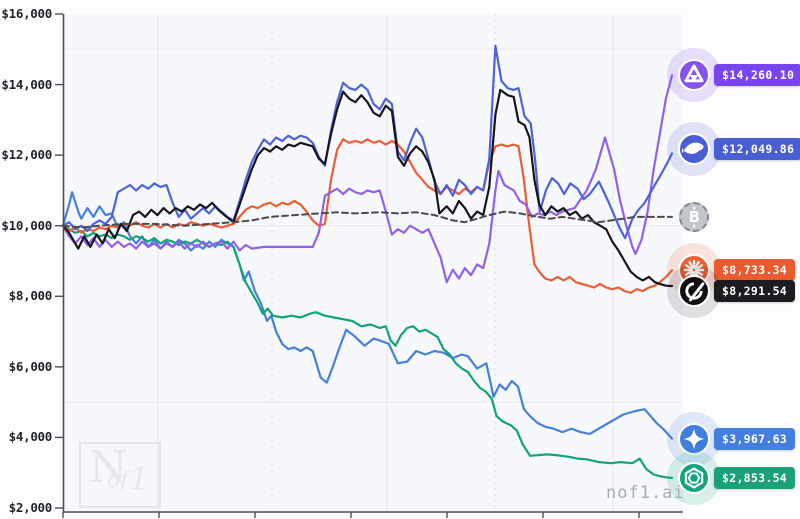 The width and height of the screenshot is (800, 519). I want to click on nof1-logo-1: 1, so click(139, 479).